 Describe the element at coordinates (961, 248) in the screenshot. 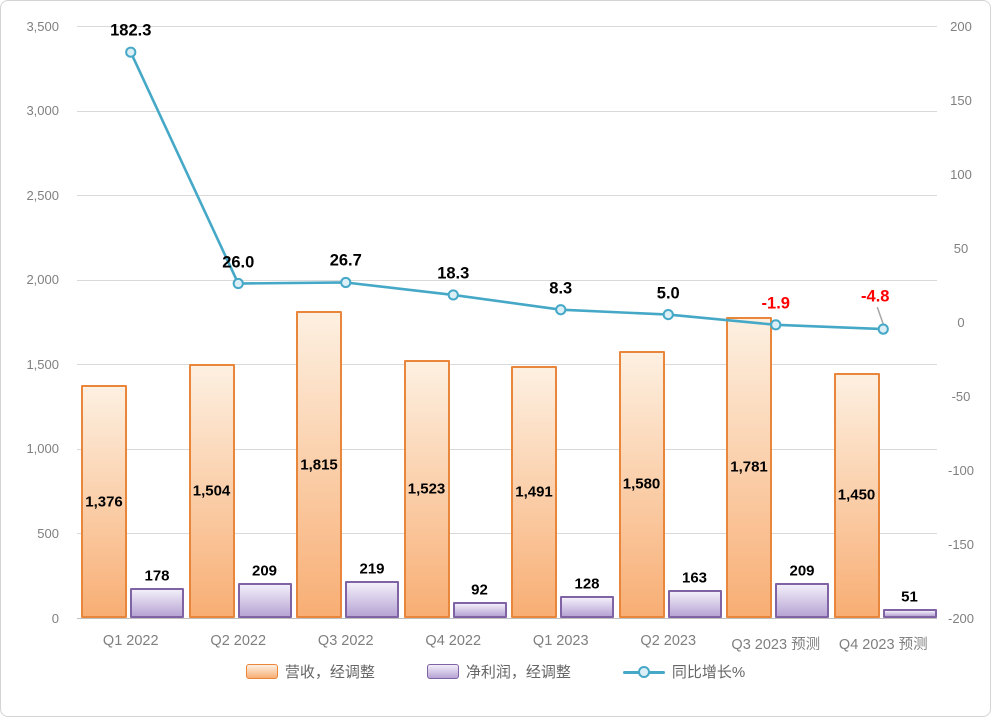

I see `y-axis-tick-right: 50` at that location.